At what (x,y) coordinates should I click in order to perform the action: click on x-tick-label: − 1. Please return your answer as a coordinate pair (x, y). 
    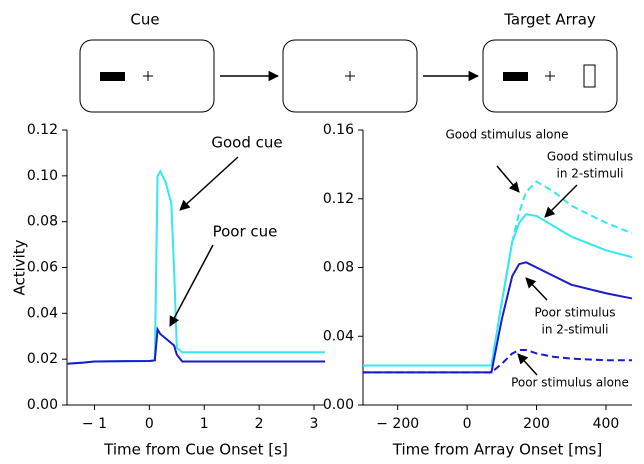
    Looking at the image, I should click on (94, 424).